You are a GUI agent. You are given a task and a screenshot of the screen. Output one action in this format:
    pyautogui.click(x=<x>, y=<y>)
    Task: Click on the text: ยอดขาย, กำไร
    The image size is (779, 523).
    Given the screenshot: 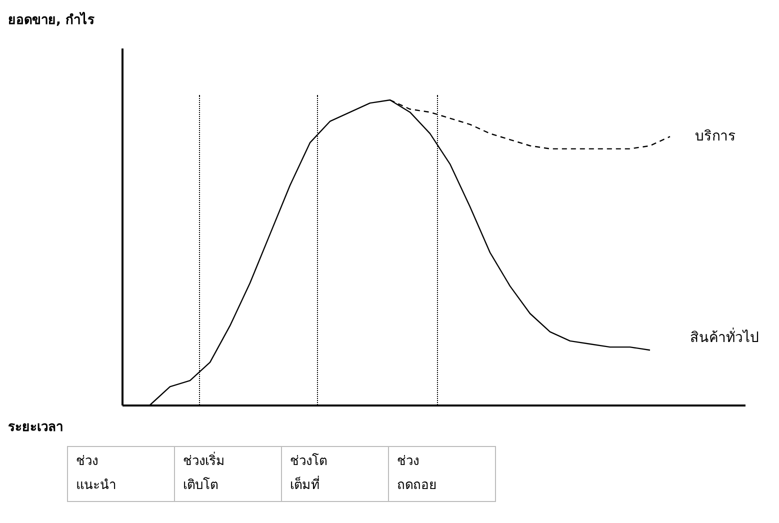 What is the action you would take?
    pyautogui.click(x=51, y=20)
    